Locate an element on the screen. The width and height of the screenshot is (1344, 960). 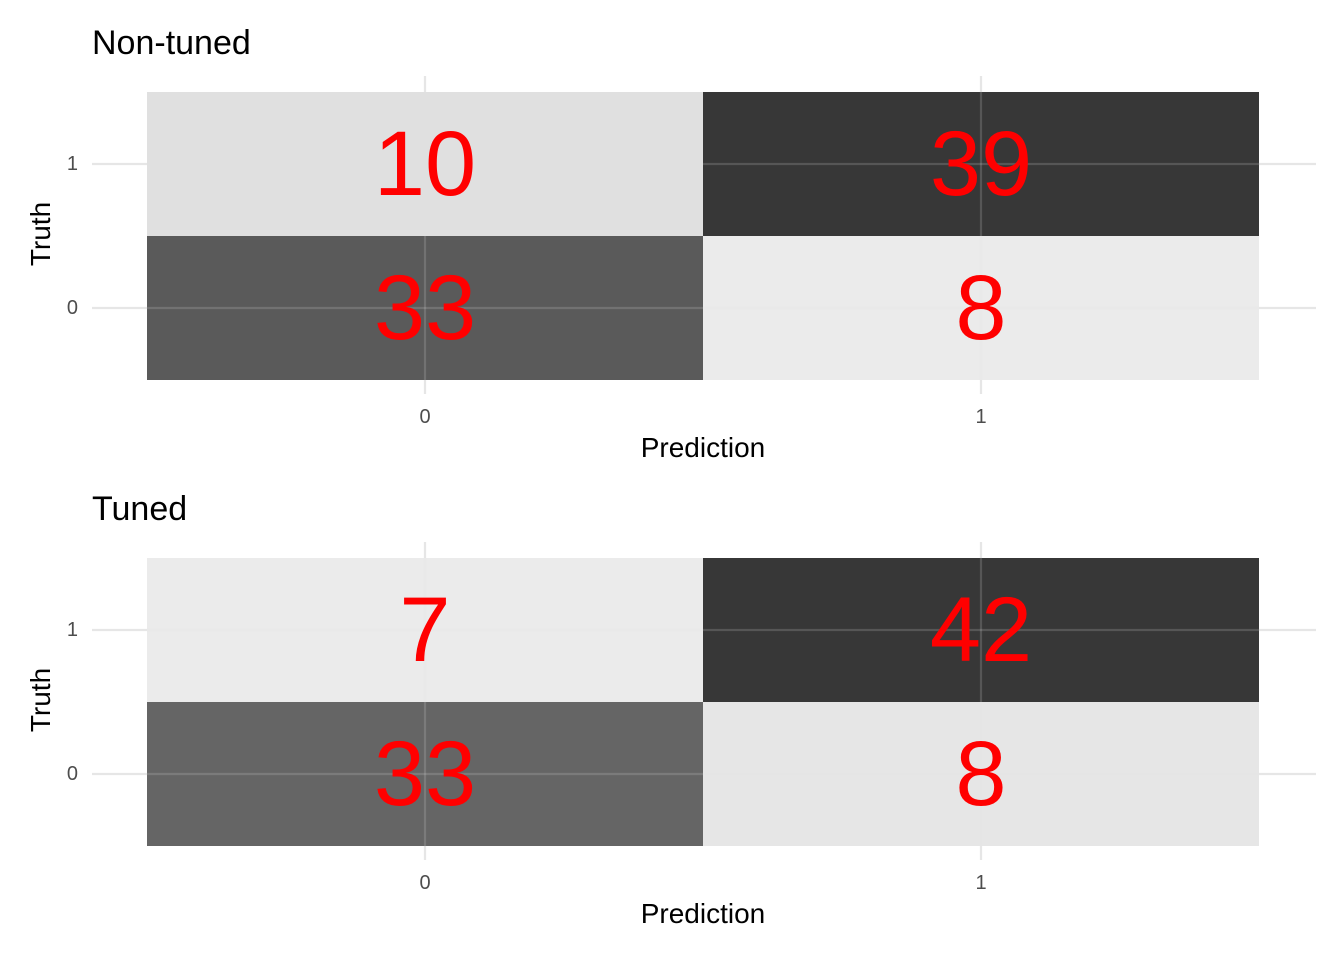
cell-value-label: 7 is located at coordinates (424, 630).